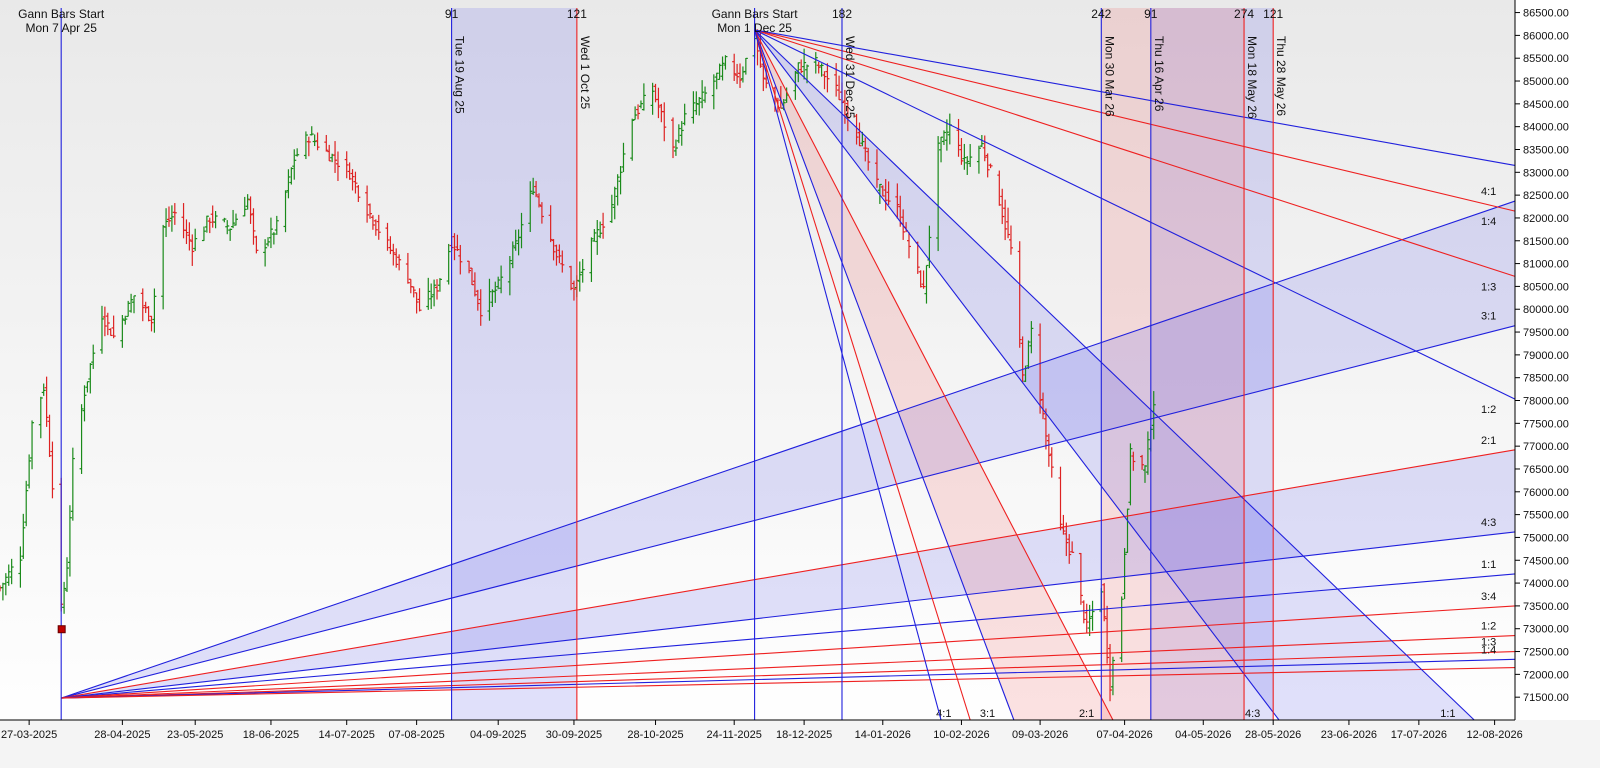 The width and height of the screenshot is (1600, 768). I want to click on y-tick-label: 73000.00, so click(1546, 630).